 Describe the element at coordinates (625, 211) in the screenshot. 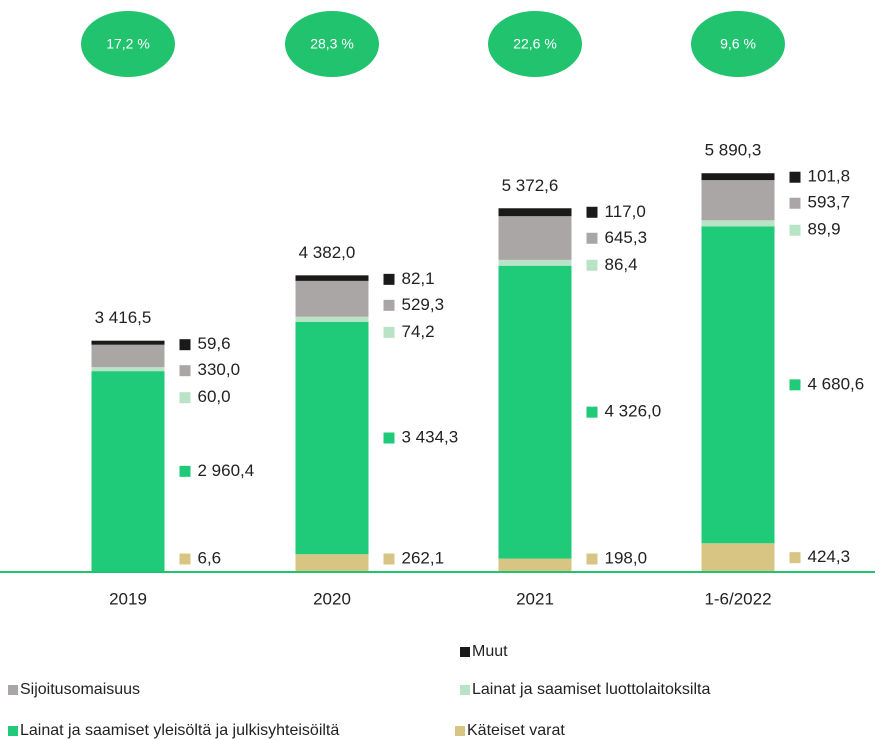

I see `value-label: 117,0` at that location.